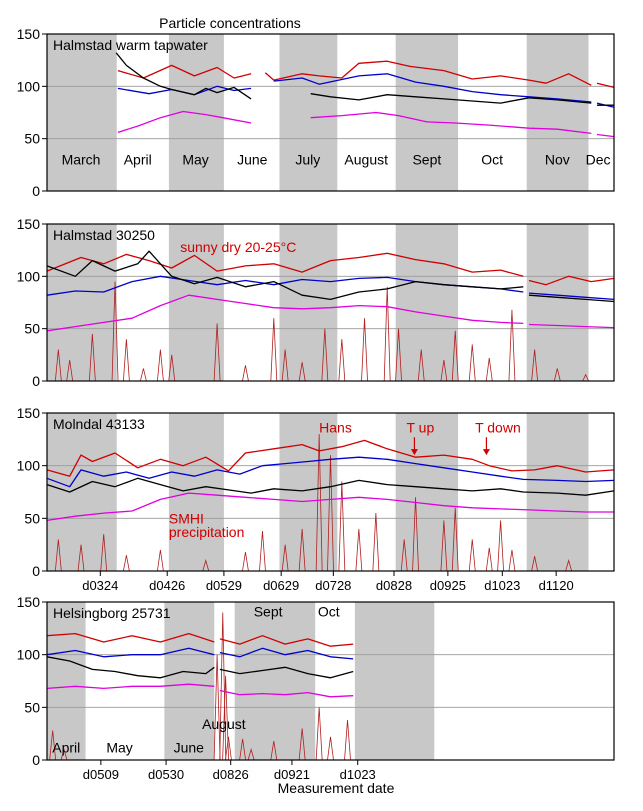  What do you see at coordinates (207, 532) in the screenshot?
I see `annotation-label: precipitation` at bounding box center [207, 532].